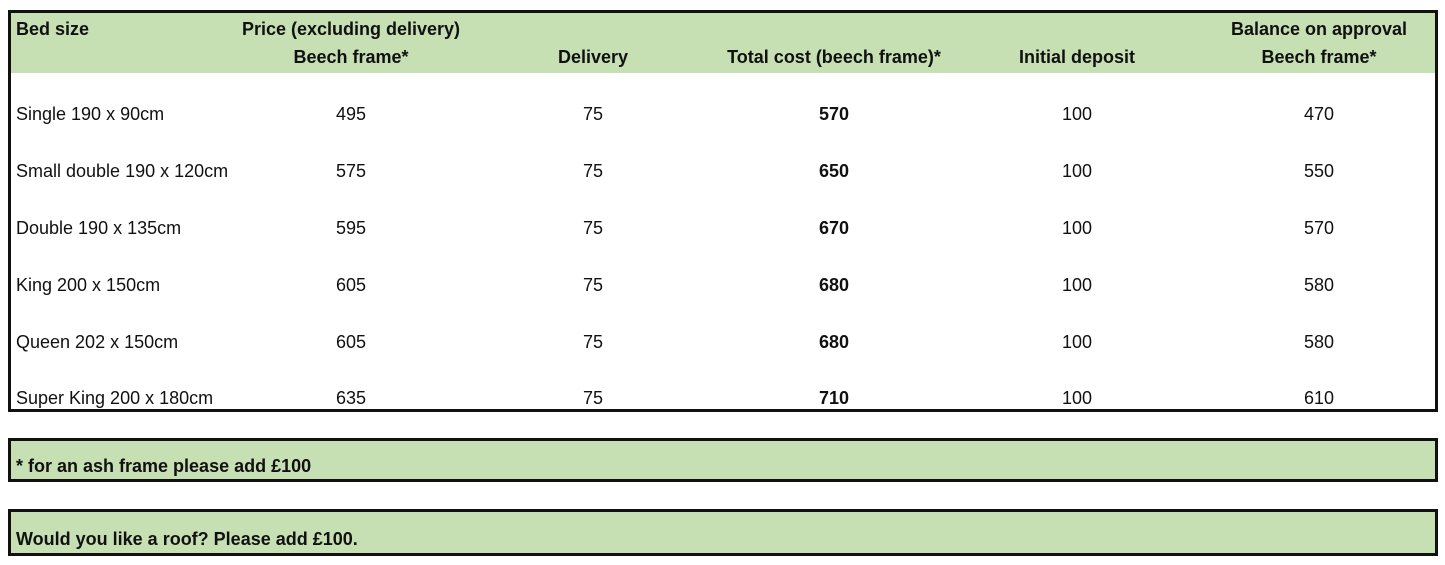  What do you see at coordinates (723, 114) in the screenshot?
I see `table-row: Single 190 x 90cm 495 75 570 100 470` at bounding box center [723, 114].